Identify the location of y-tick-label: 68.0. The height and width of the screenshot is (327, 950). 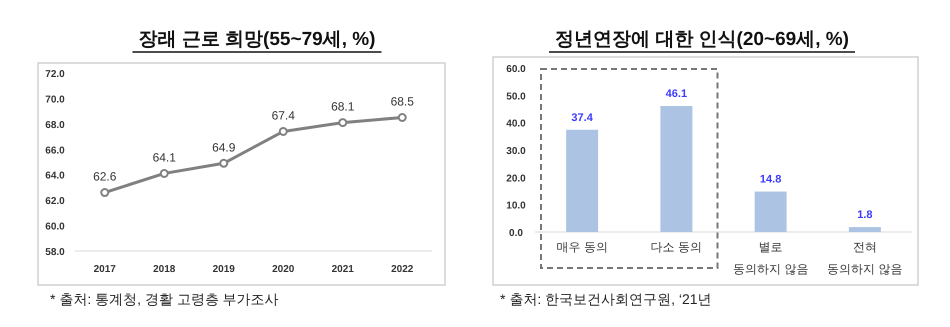
(55, 125).